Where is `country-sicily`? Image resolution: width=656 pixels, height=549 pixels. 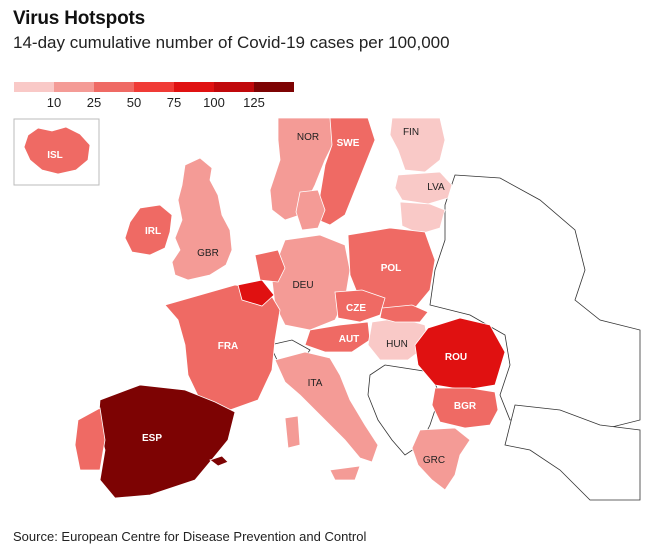 country-sicily is located at coordinates (345, 473).